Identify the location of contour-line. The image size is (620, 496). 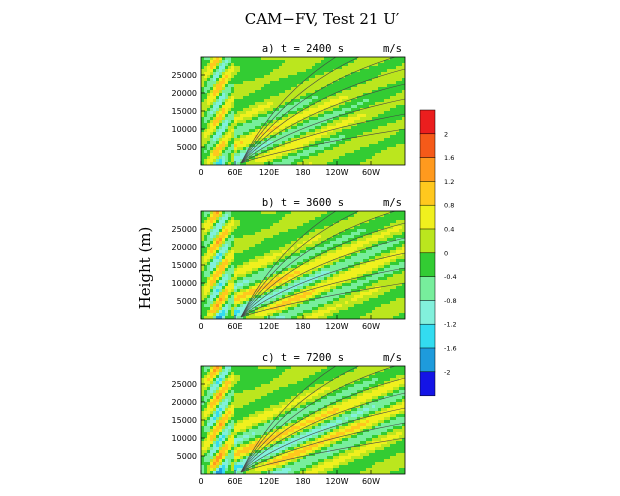
(322, 116).